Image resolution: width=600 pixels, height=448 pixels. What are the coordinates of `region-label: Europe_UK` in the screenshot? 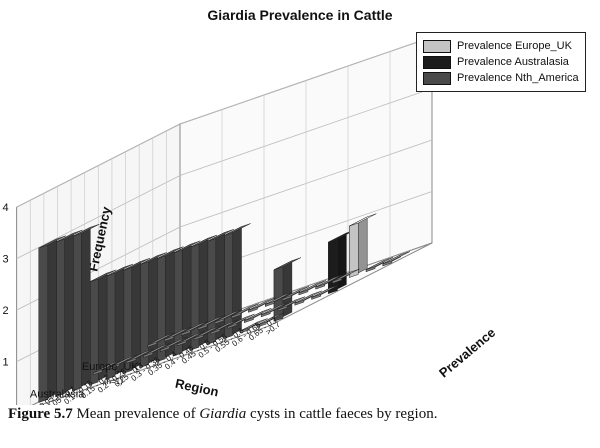 It's located at (111, 367).